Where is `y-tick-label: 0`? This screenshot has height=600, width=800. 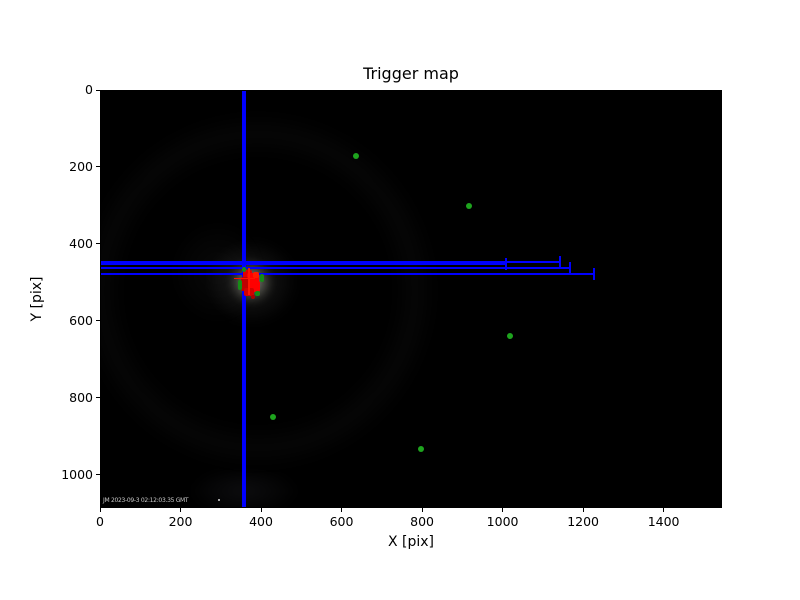 y-tick-label: 0 is located at coordinates (89, 89).